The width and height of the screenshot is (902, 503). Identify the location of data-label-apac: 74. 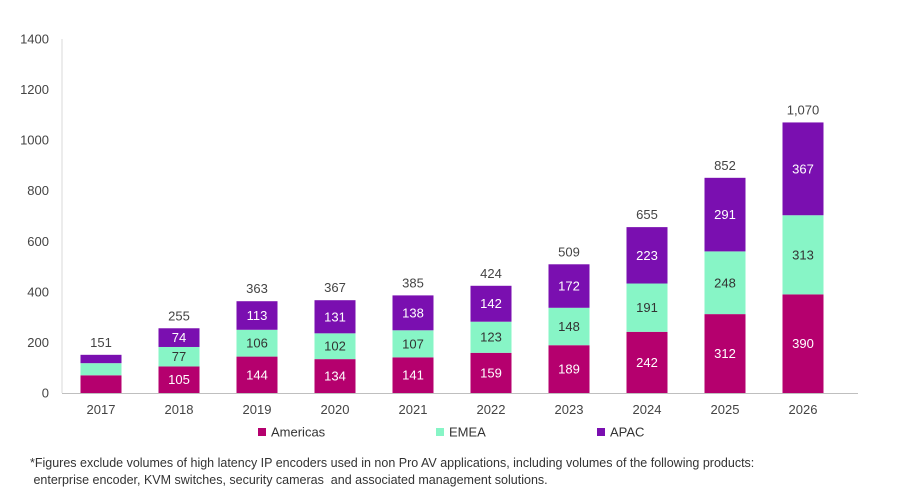
(179, 337).